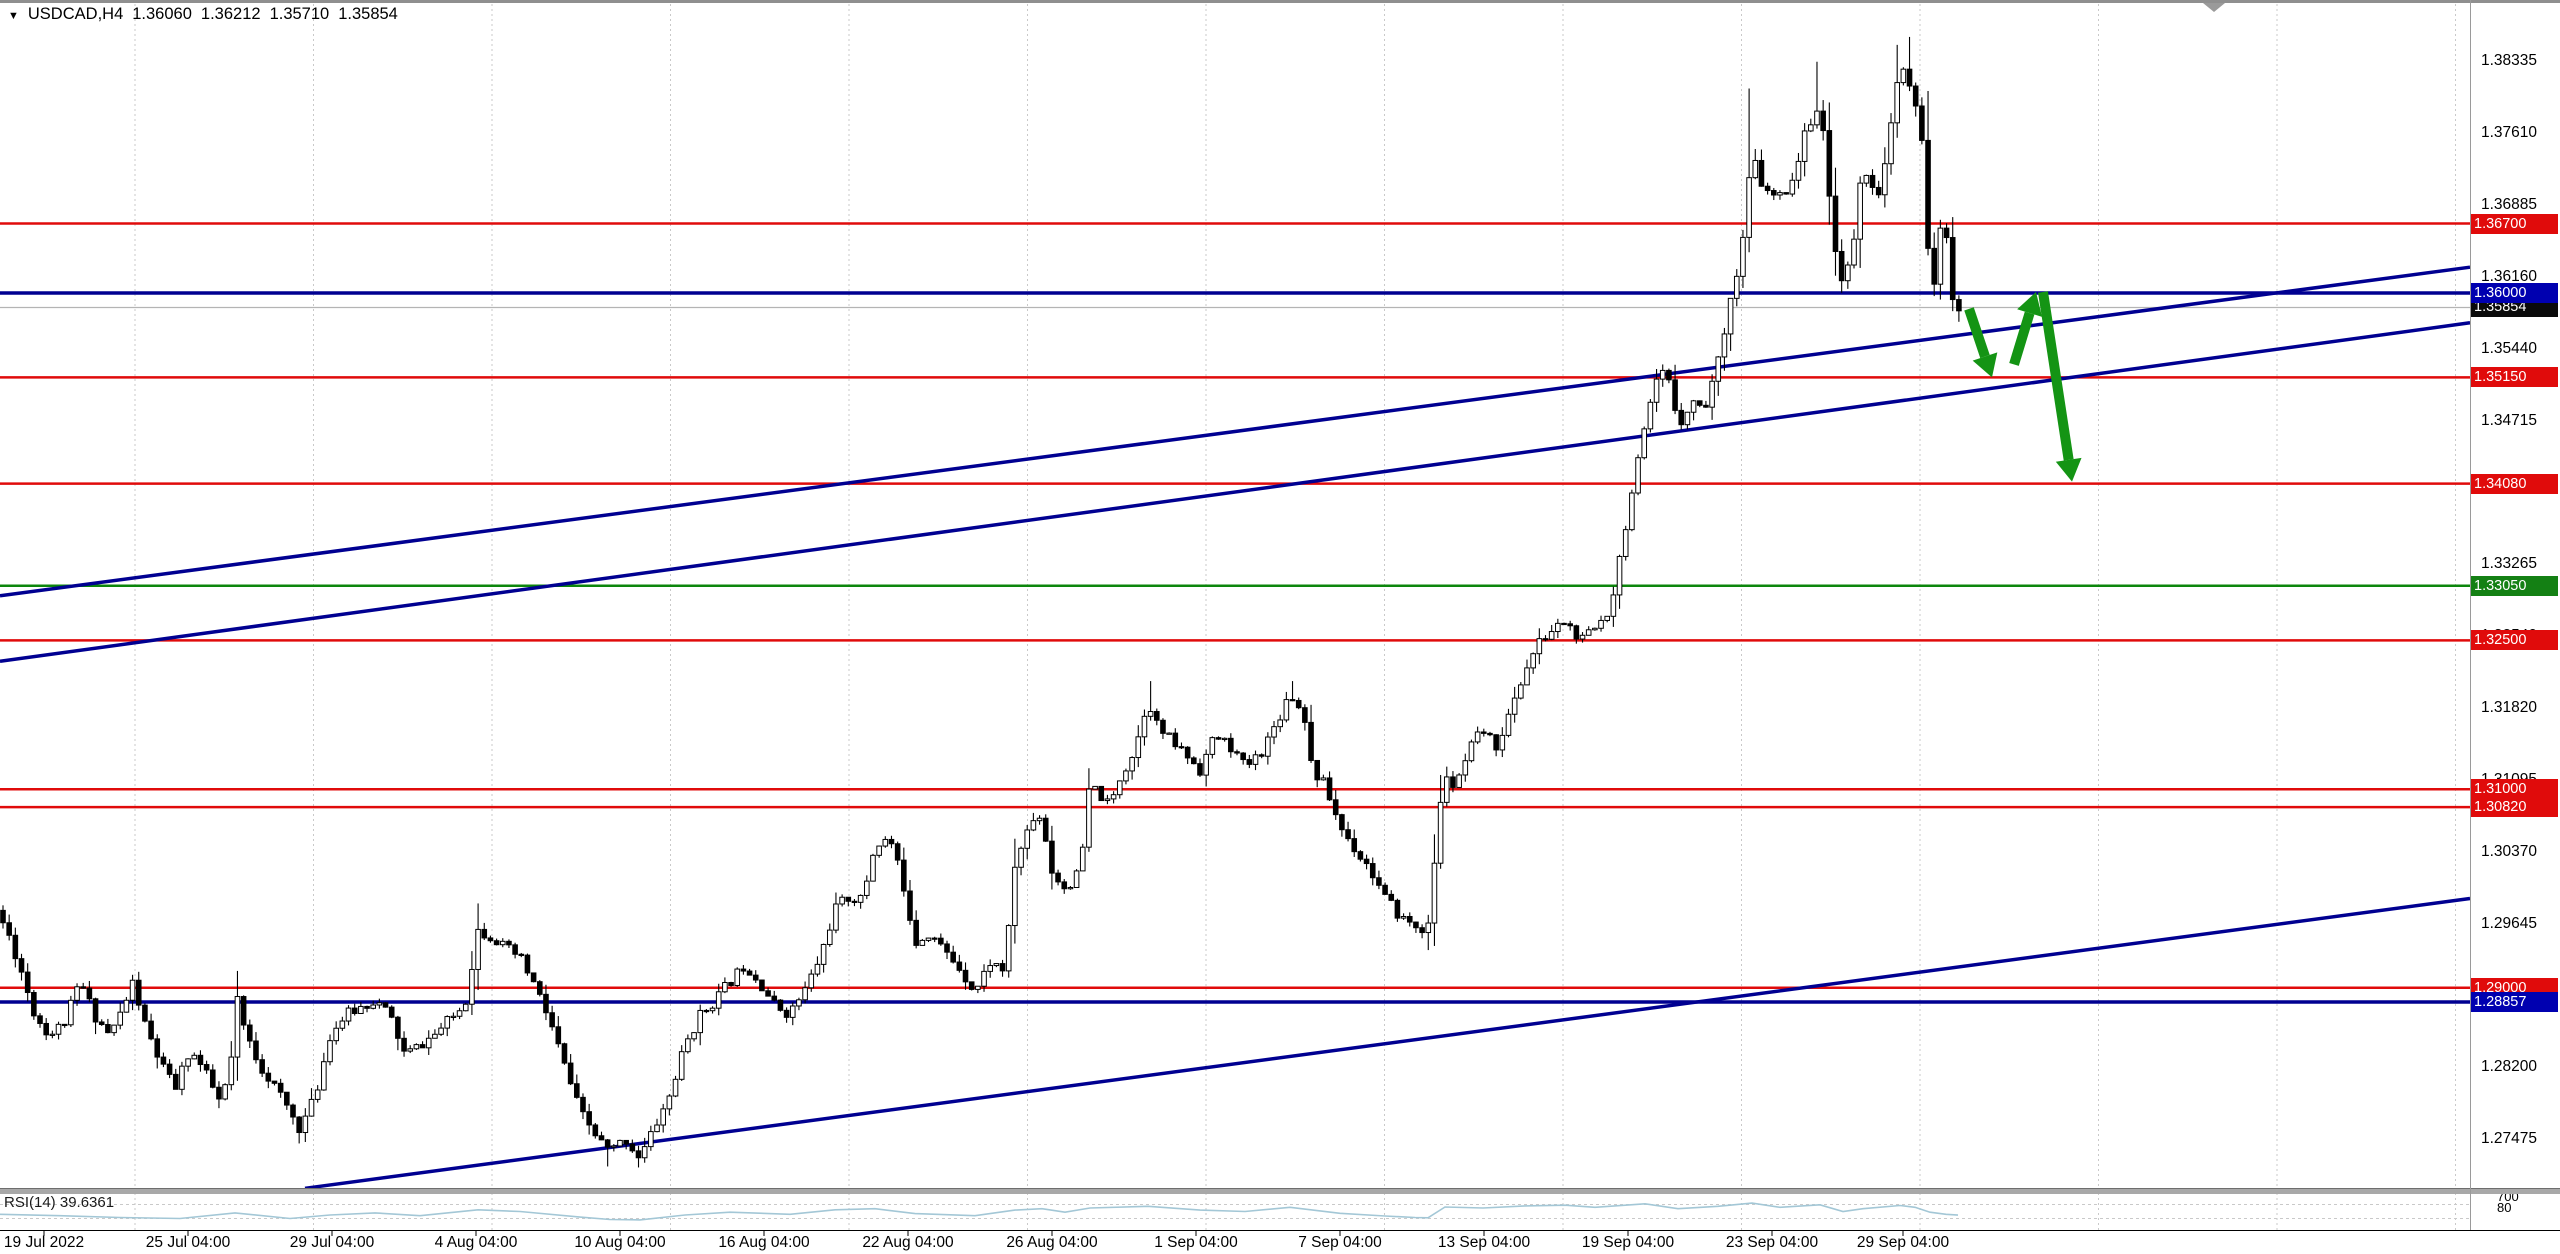 The width and height of the screenshot is (2560, 1254). What do you see at coordinates (908, 1242) in the screenshot?
I see `date-tick-label: 22 Aug 04:00` at bounding box center [908, 1242].